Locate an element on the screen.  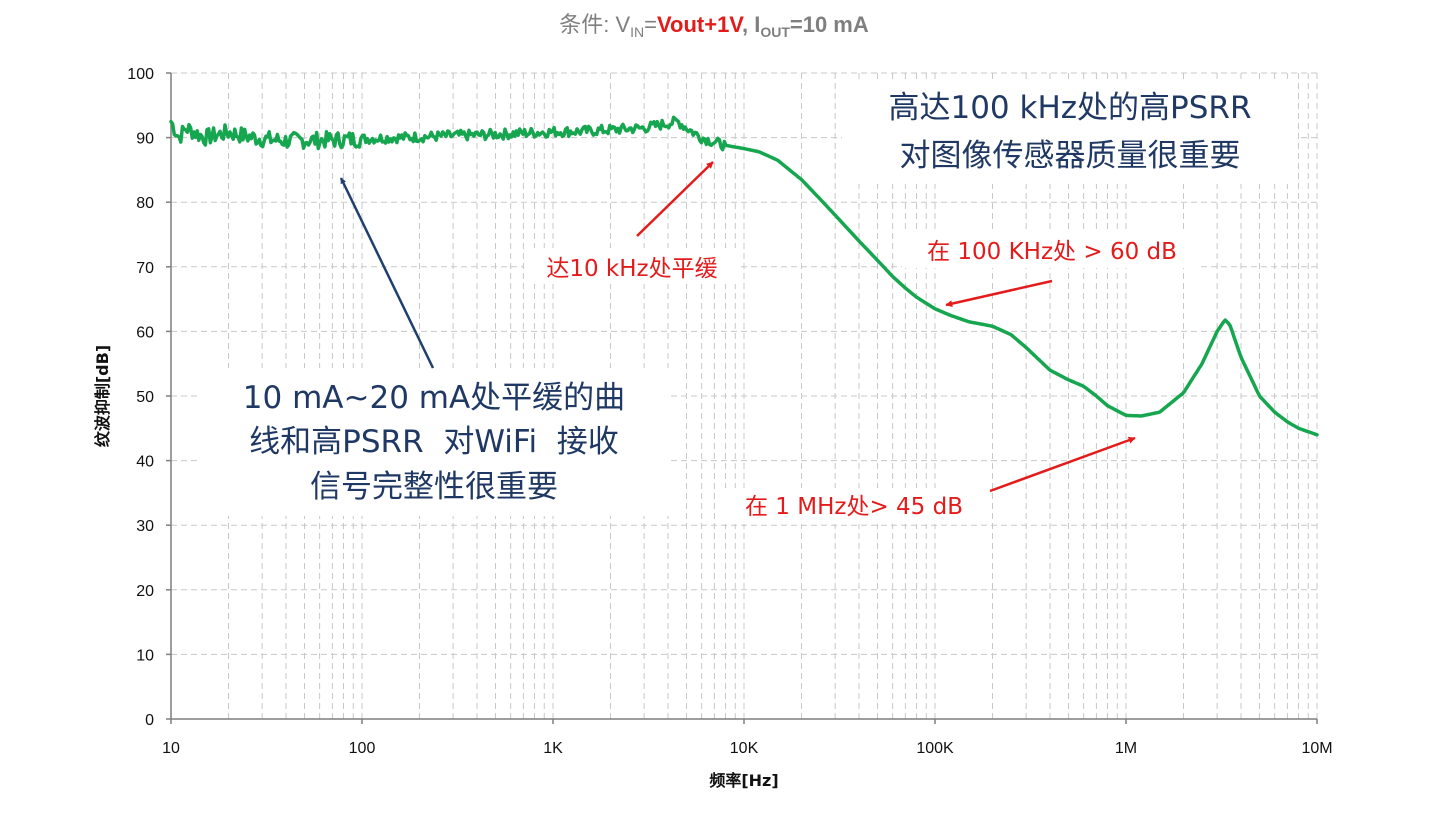
annotation-10khz-bg is located at coordinates (632, 266).